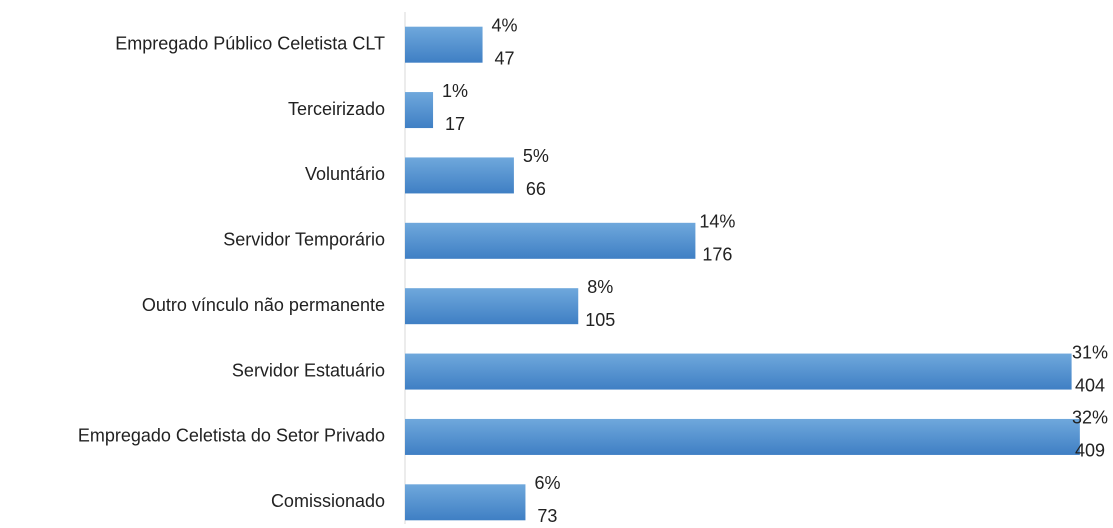 The height and width of the screenshot is (528, 1113). Describe the element at coordinates (263, 305) in the screenshot. I see `category-label: Outro vínculo não permanente` at that location.